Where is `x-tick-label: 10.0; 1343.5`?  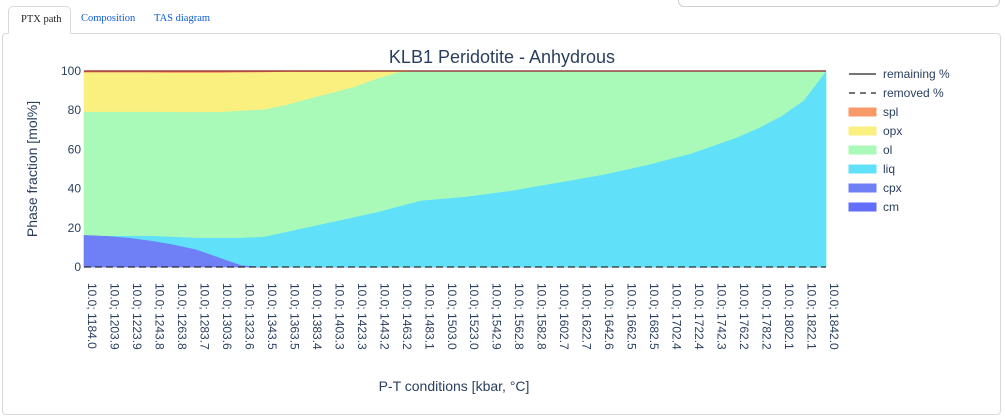 x-tick-label: 10.0; 1343.5 is located at coordinates (272, 316).